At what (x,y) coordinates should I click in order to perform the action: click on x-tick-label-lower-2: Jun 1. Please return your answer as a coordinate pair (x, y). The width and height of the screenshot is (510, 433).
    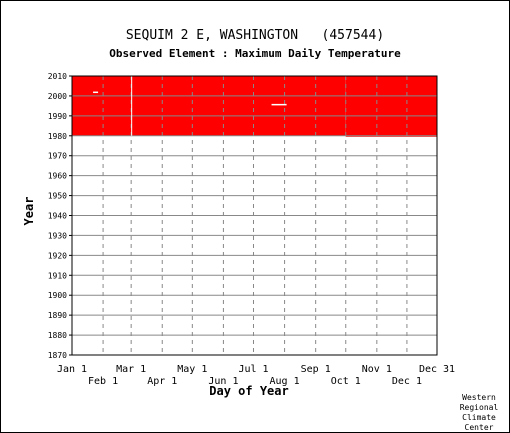
    Looking at the image, I should click on (223, 381).